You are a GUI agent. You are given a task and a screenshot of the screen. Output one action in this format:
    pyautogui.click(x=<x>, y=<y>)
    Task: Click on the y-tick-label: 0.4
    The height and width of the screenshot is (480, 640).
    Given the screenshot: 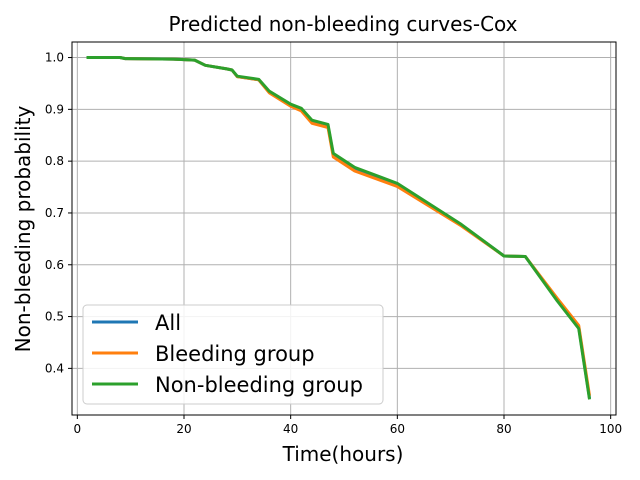 What is the action you would take?
    pyautogui.click(x=54, y=368)
    